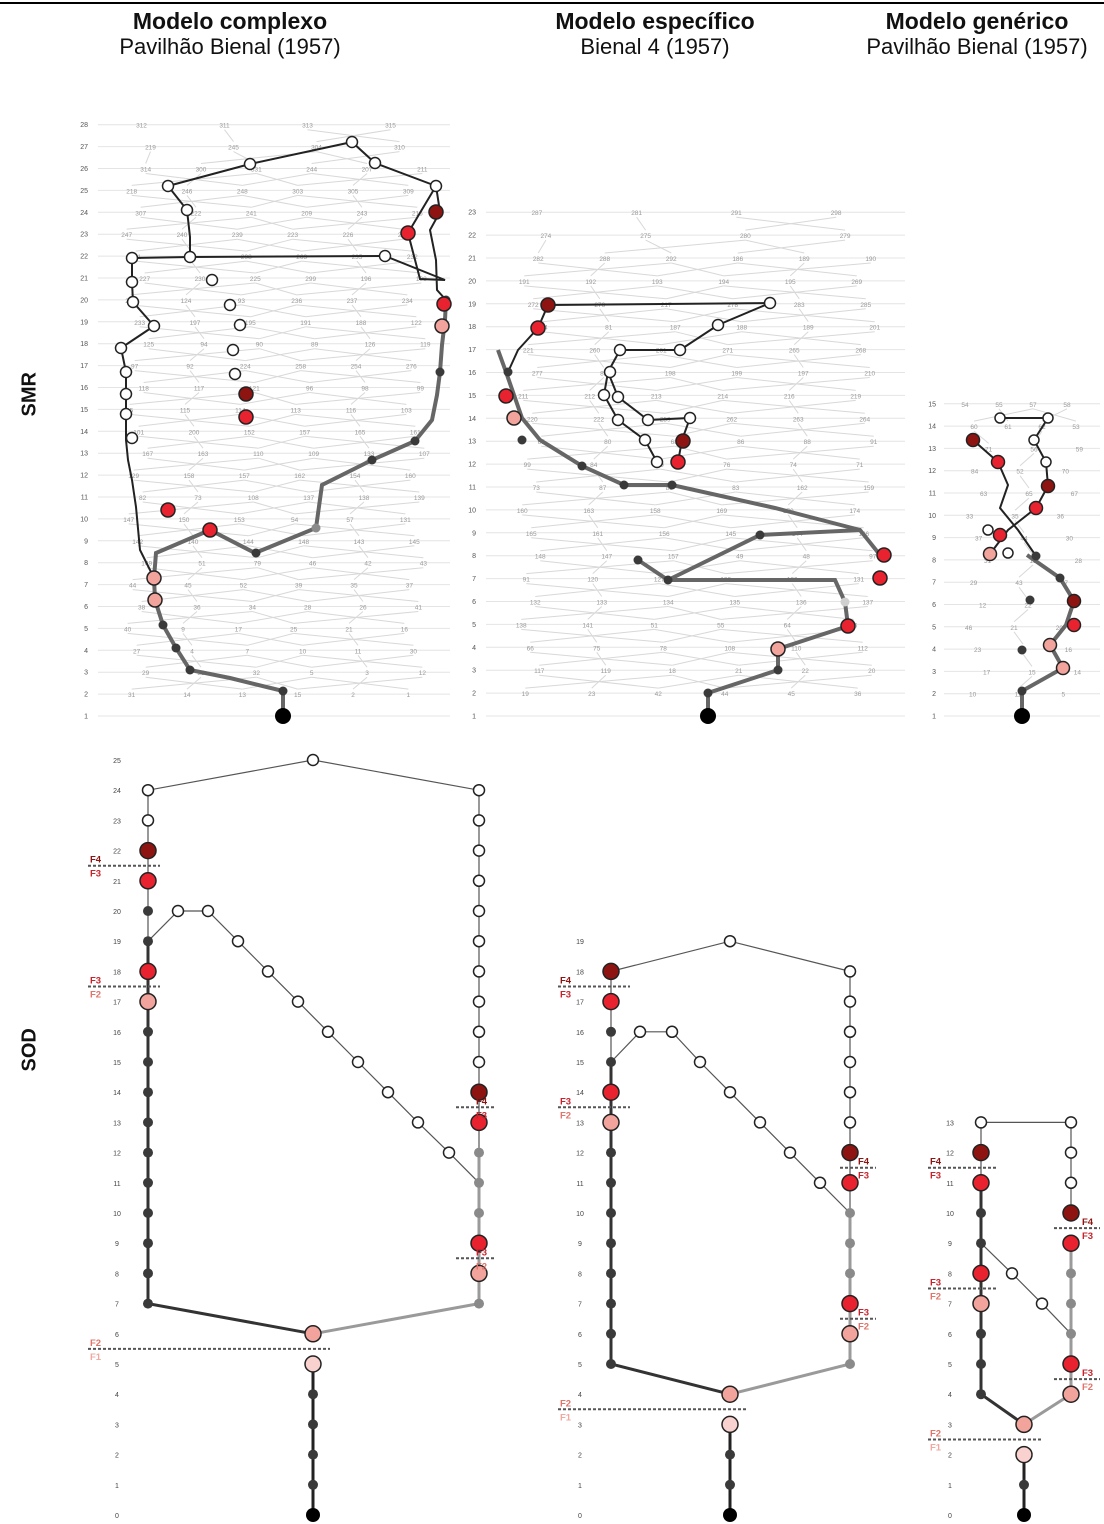  What do you see at coordinates (721, 625) in the screenshot?
I see `node-number: 55` at bounding box center [721, 625].